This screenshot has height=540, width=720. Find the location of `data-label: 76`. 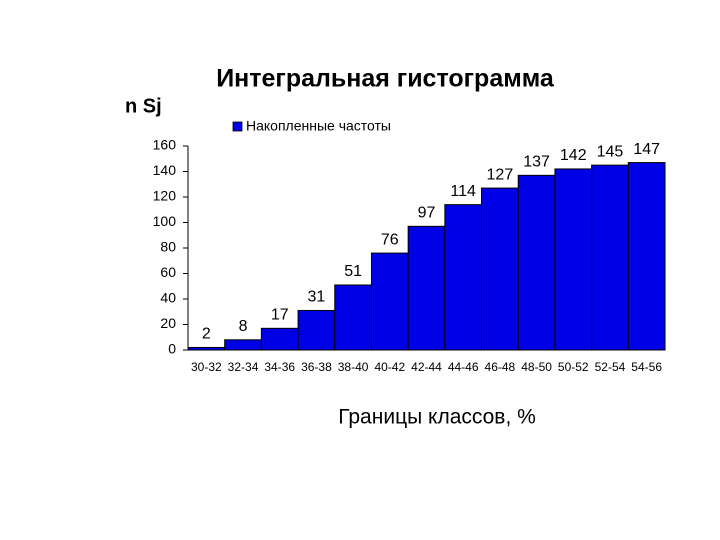

data-label: 76 is located at coordinates (390, 239).